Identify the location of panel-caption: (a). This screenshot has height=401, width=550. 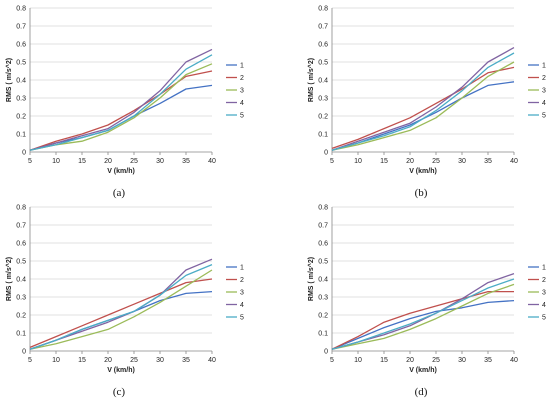
(119, 193).